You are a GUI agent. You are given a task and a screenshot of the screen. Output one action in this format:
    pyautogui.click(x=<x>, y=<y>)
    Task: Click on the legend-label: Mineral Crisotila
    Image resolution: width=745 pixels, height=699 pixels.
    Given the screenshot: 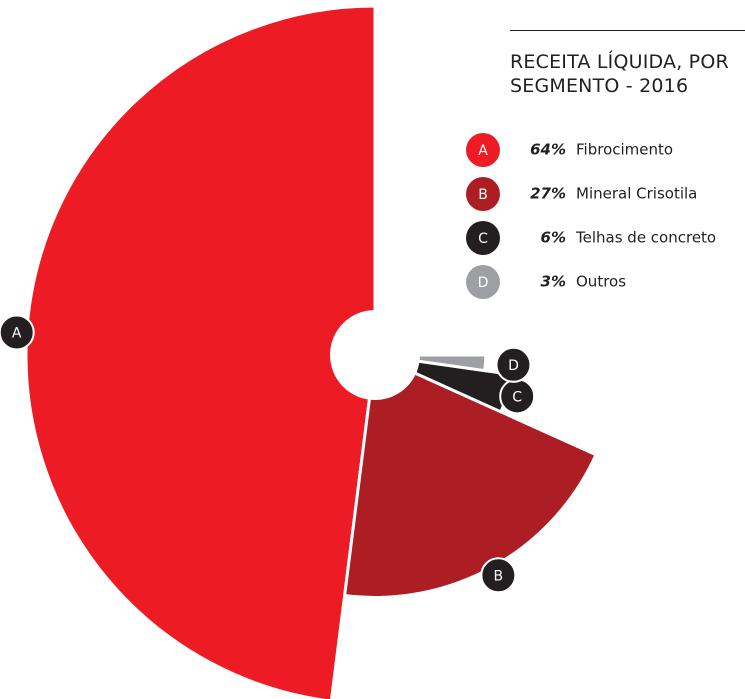 What is the action you would take?
    pyautogui.click(x=636, y=194)
    